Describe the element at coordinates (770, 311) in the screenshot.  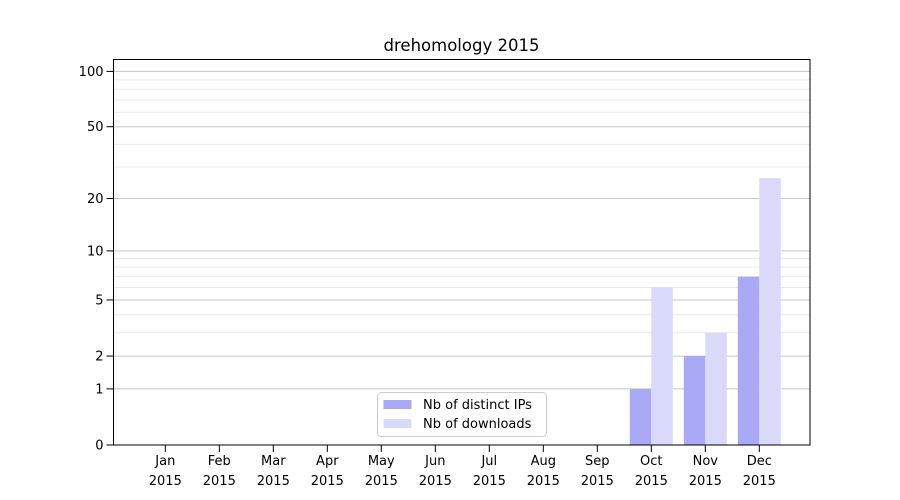
I see `bar-downloads-dec` at that location.